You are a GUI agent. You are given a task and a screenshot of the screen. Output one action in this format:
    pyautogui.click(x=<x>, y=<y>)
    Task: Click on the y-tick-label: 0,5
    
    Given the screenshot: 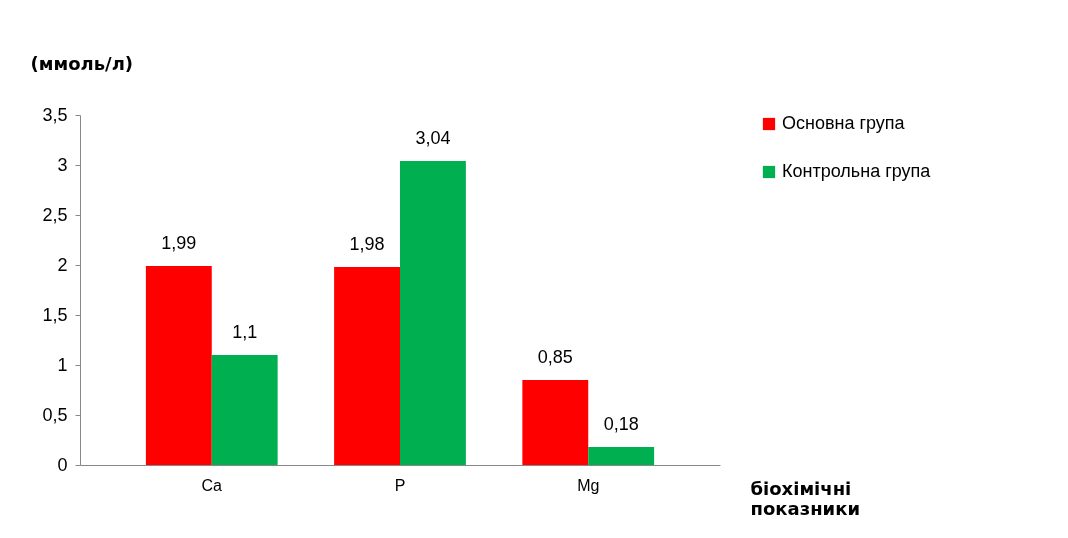 What is the action you would take?
    pyautogui.click(x=55, y=414)
    